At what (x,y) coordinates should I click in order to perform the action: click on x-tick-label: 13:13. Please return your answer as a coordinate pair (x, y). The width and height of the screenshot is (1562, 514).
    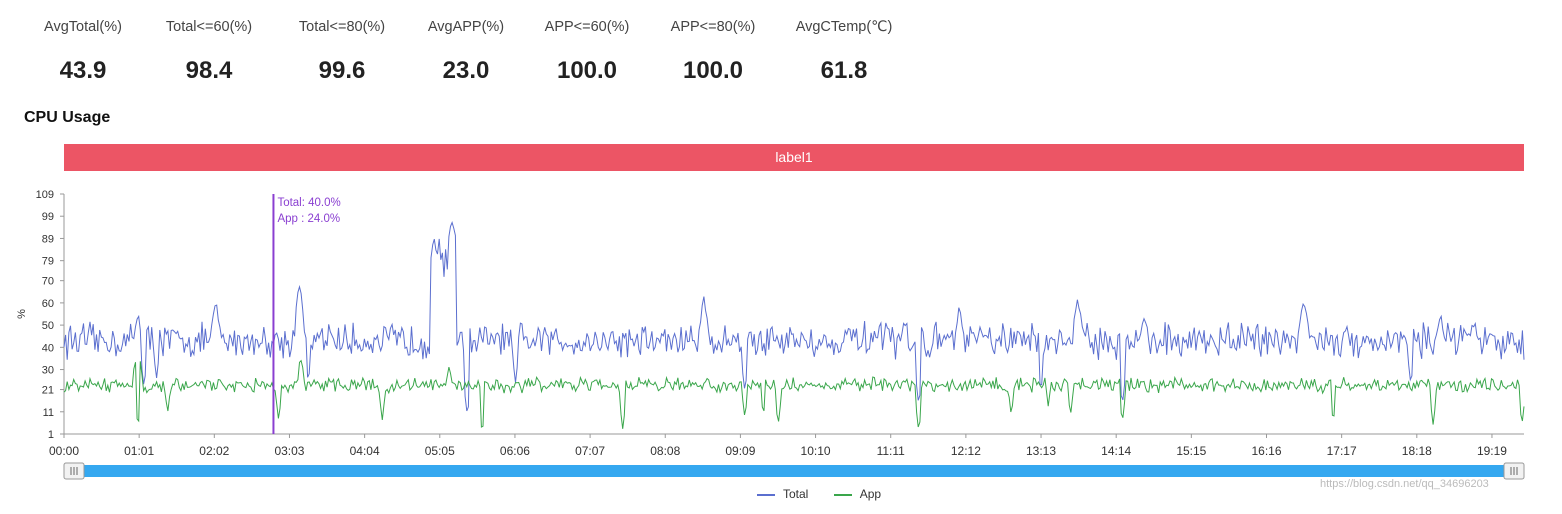
    Looking at the image, I should click on (1041, 451).